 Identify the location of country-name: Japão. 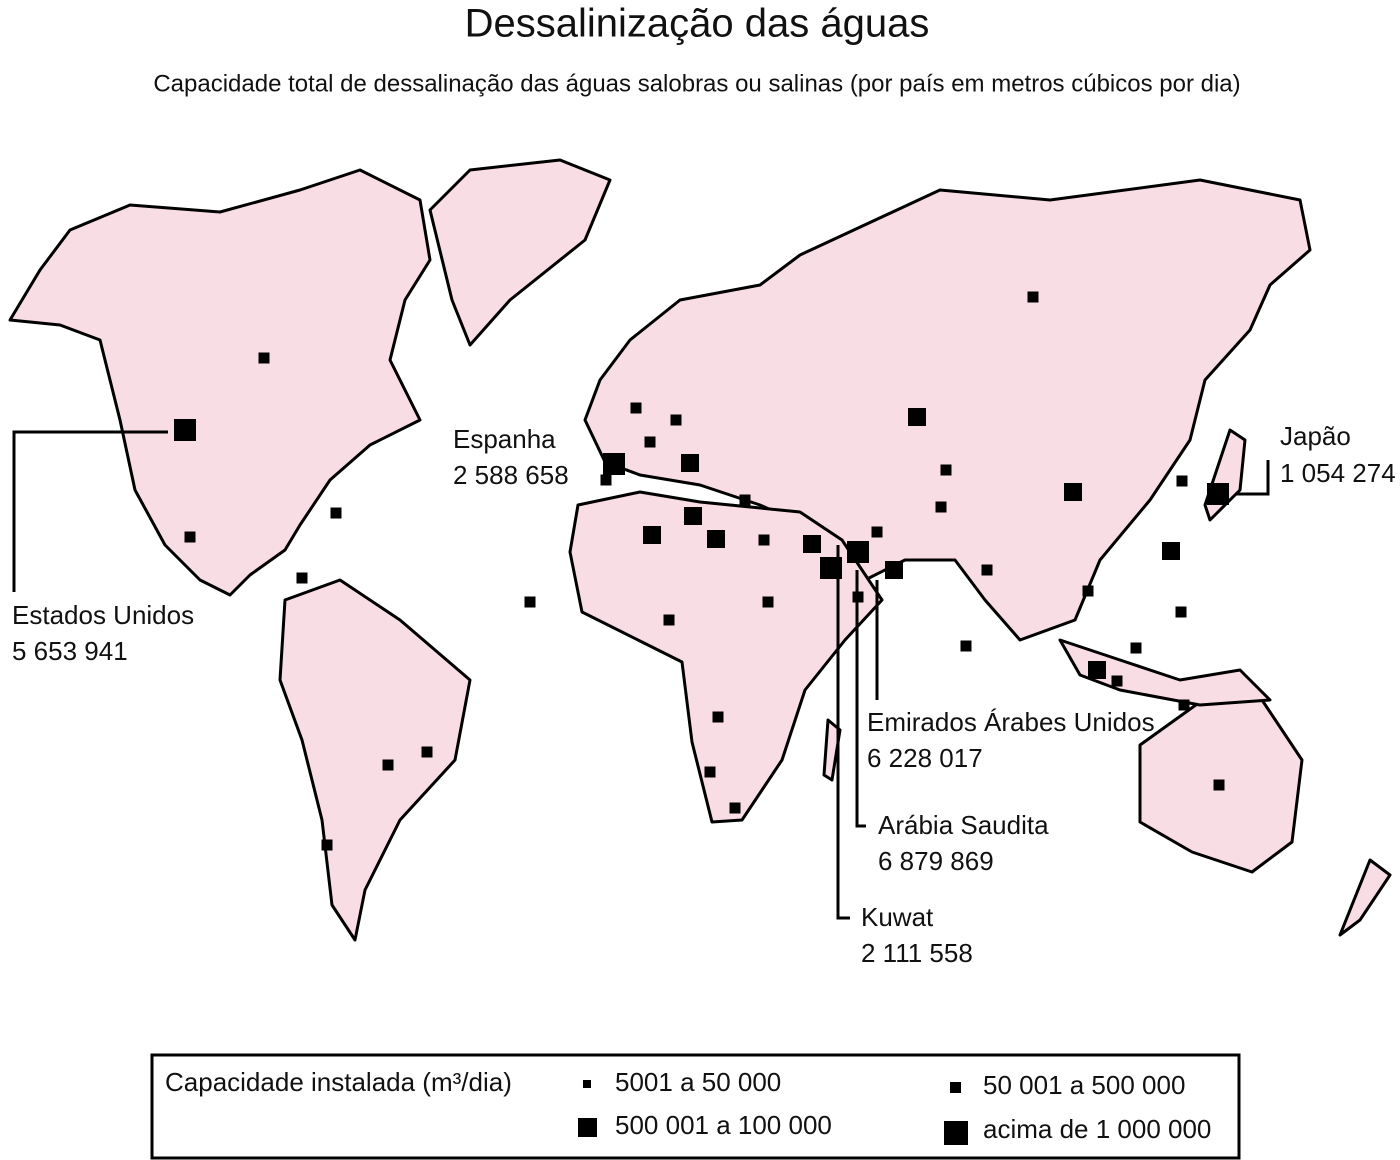
(1315, 436).